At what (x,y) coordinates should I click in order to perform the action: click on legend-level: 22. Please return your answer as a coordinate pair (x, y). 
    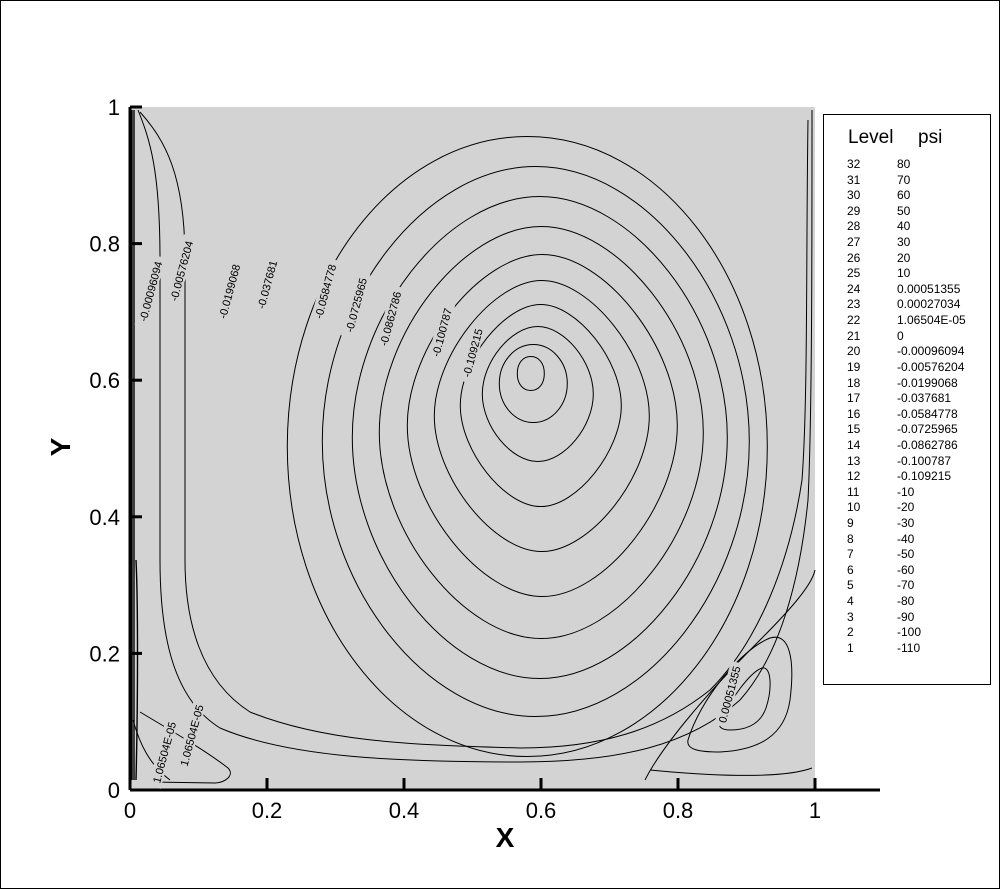
    Looking at the image, I should click on (854, 320).